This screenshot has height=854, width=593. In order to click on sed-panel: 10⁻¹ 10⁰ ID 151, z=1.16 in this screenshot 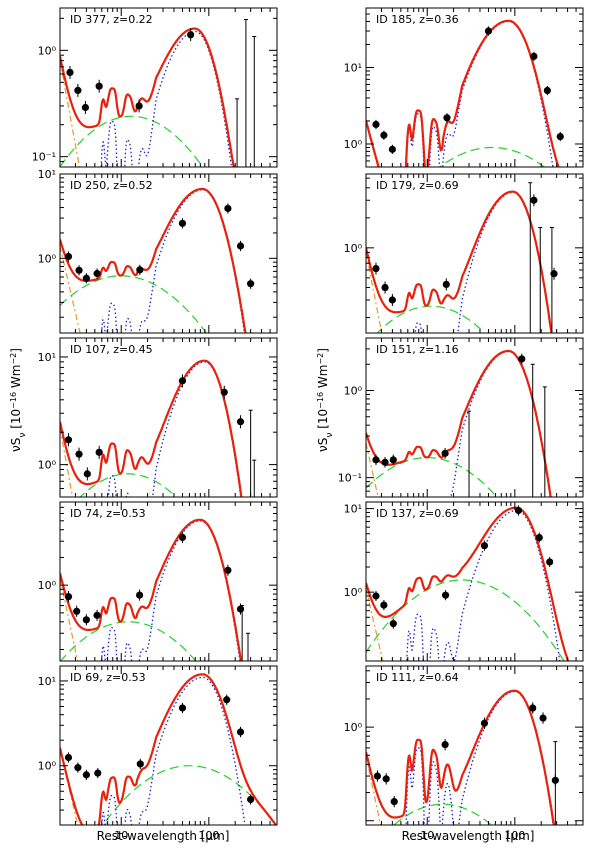, I will do `click(461, 417)`.